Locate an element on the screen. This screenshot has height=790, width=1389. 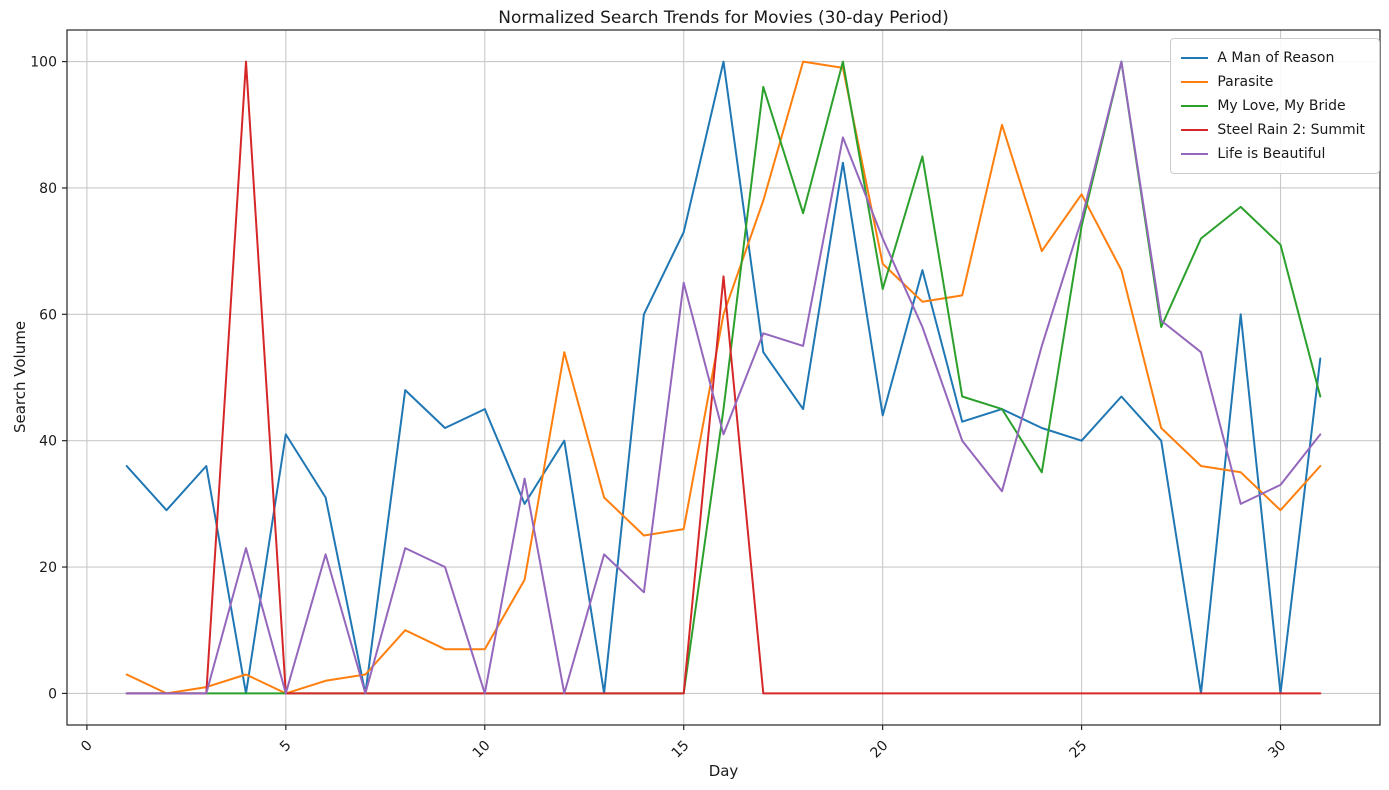
x-tick-label: 25 is located at coordinates (1078, 750).